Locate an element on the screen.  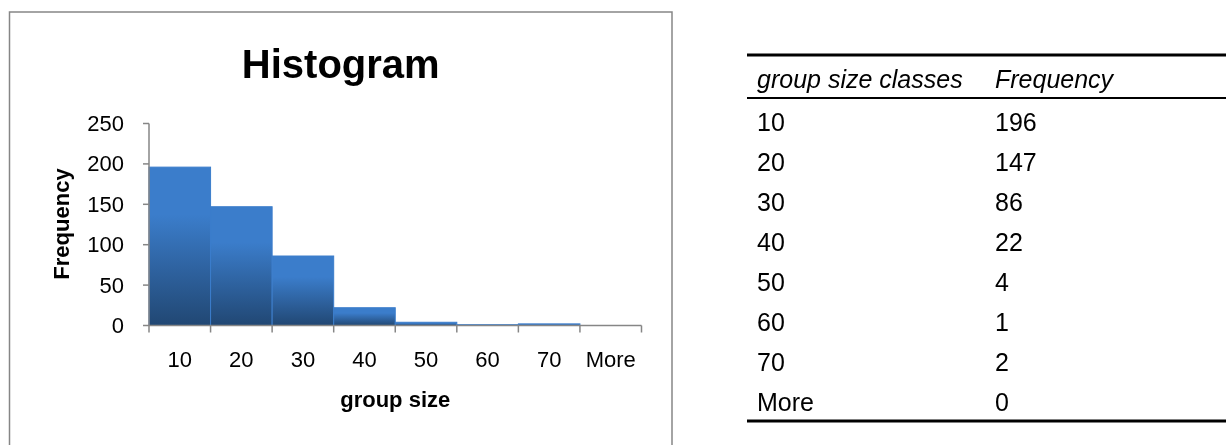
data-label: 22 is located at coordinates (1009, 242).